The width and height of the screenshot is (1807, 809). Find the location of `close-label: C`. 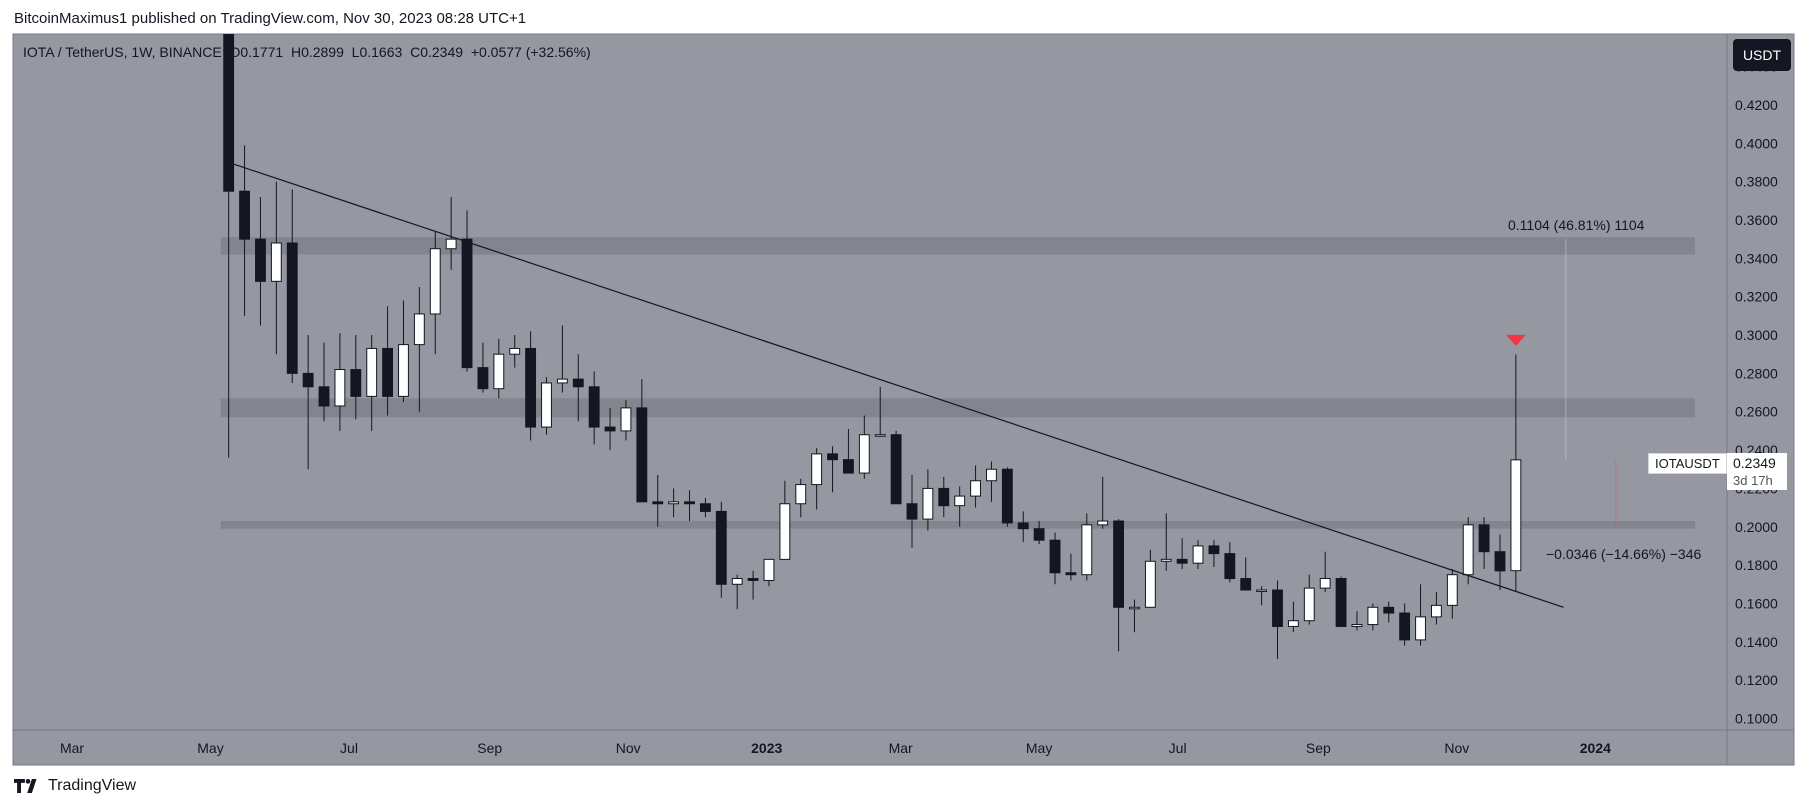

close-label: C is located at coordinates (415, 52).